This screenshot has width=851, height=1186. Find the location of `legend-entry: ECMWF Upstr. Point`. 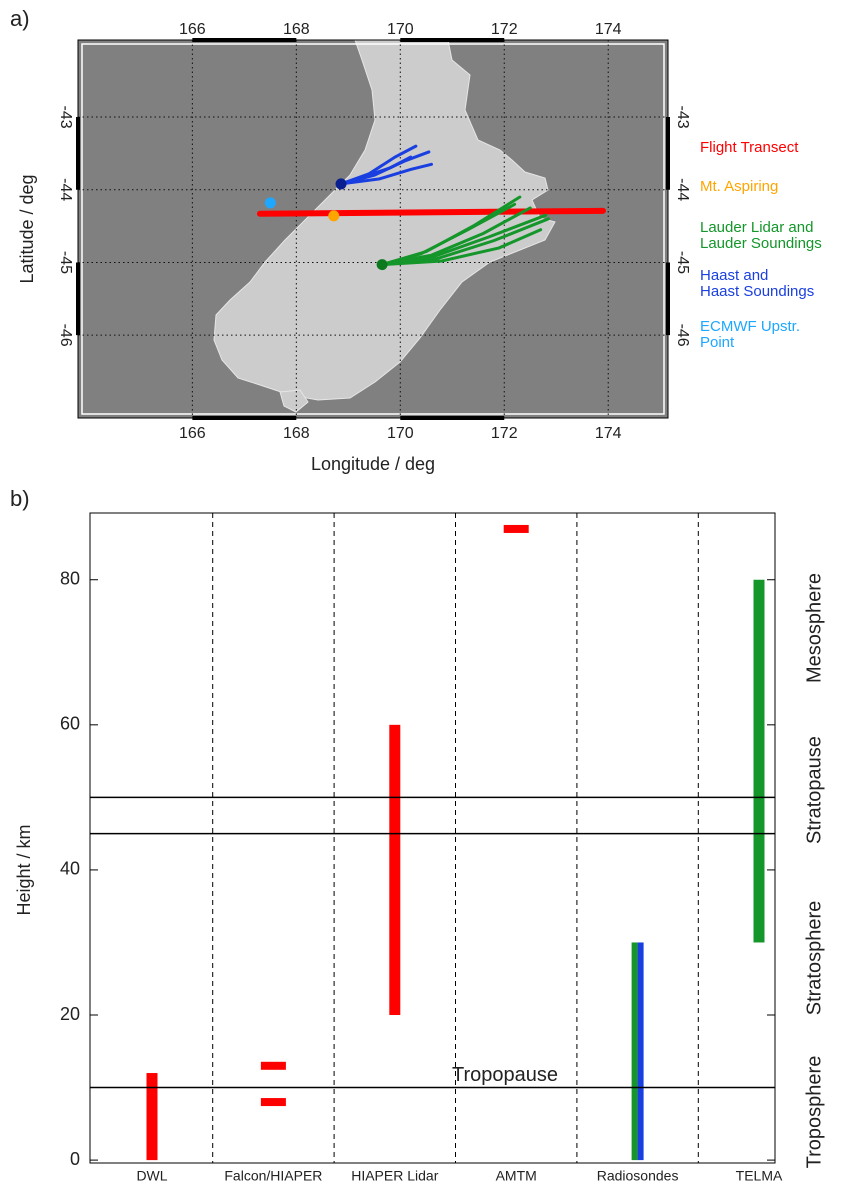

legend-entry: ECMWF Upstr. Point is located at coordinates (750, 334).